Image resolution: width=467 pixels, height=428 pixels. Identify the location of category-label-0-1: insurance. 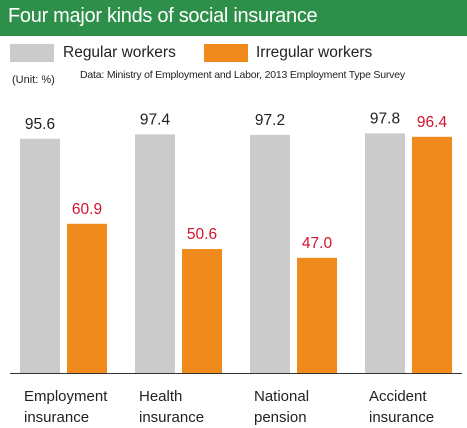
(56, 417).